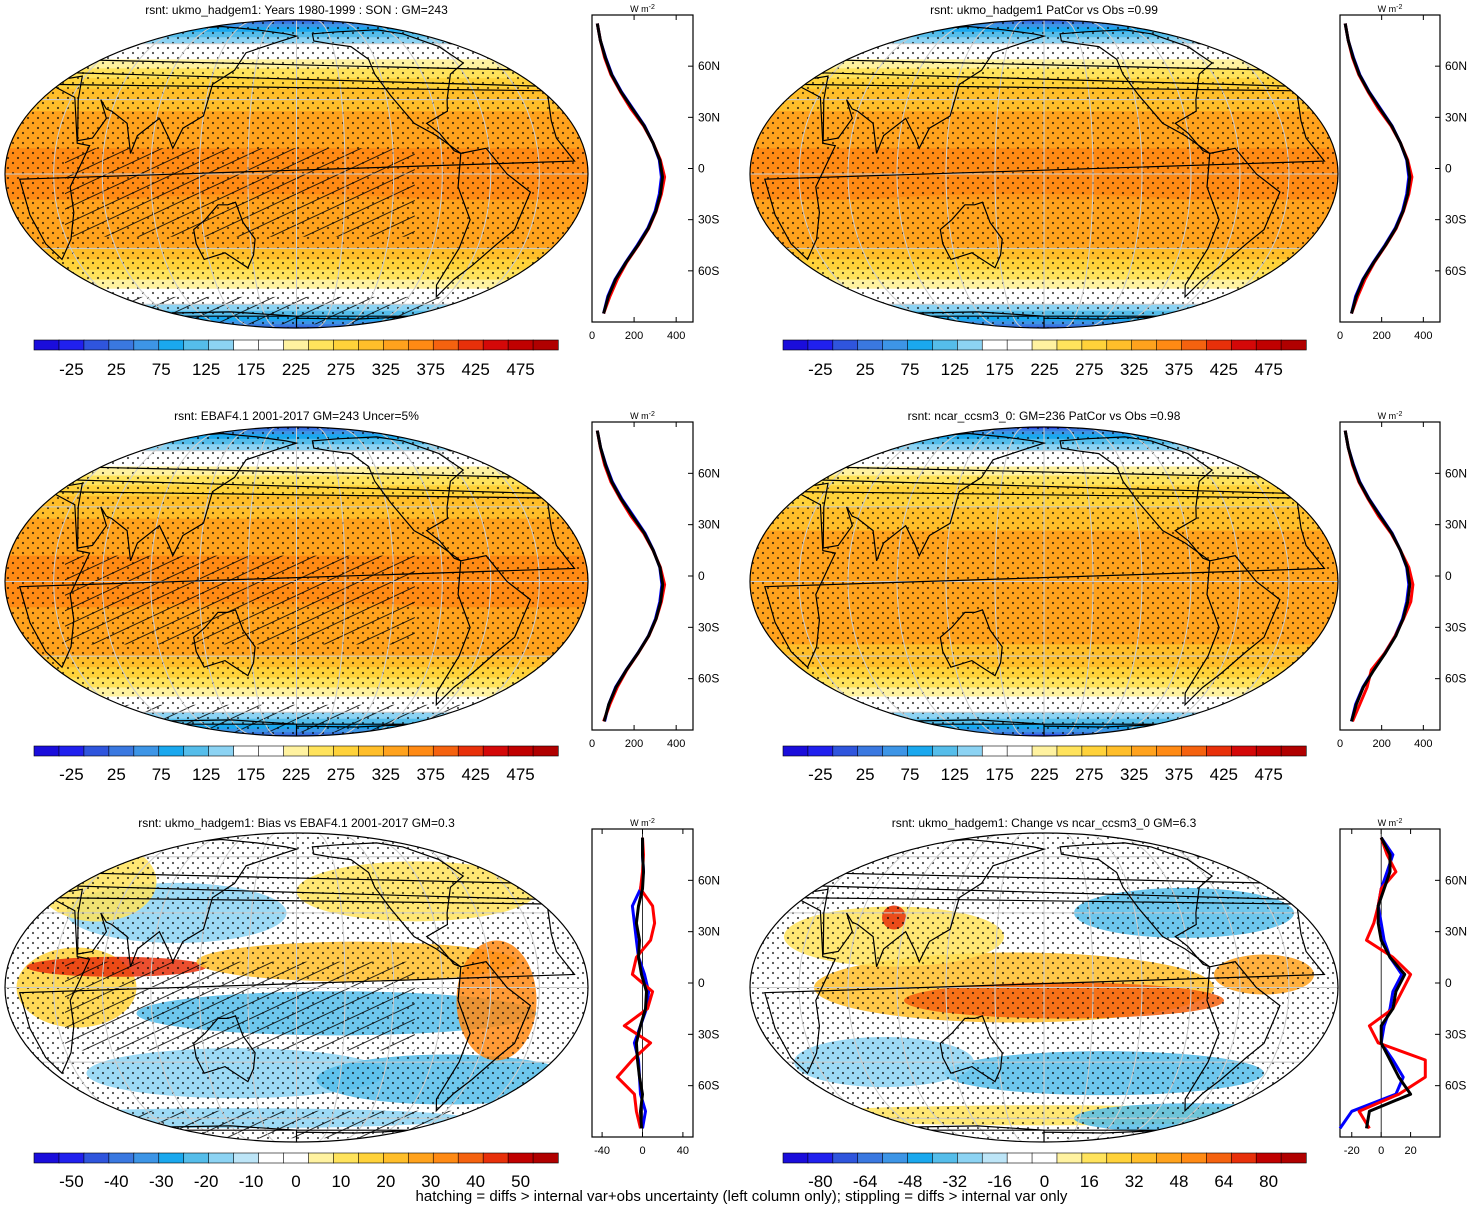 This screenshot has width=1483, height=1215. Describe the element at coordinates (475, 1180) in the screenshot. I see `colorbar-tick-label: 40` at that location.